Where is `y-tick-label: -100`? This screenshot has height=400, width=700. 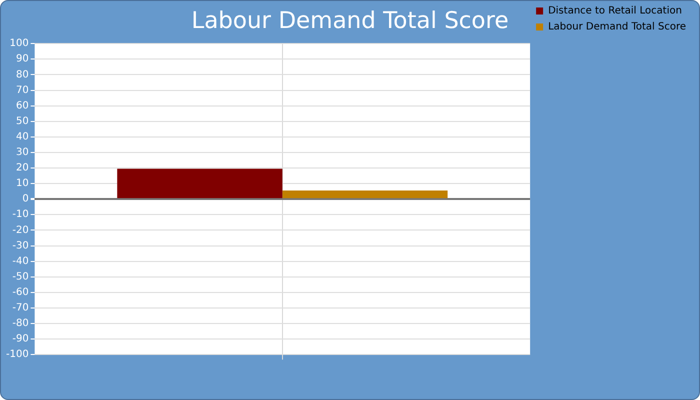
y-tick-label: -100 is located at coordinates (17, 354).